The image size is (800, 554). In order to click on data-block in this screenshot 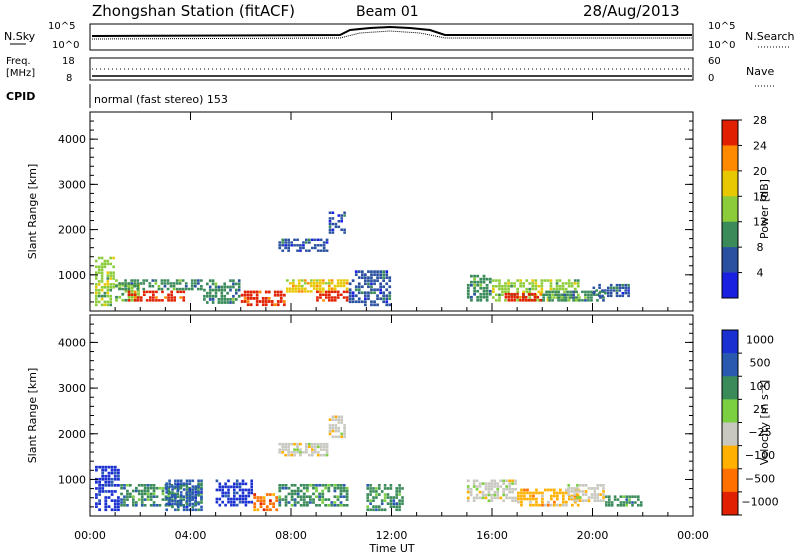, I will do `click(303, 245)`.